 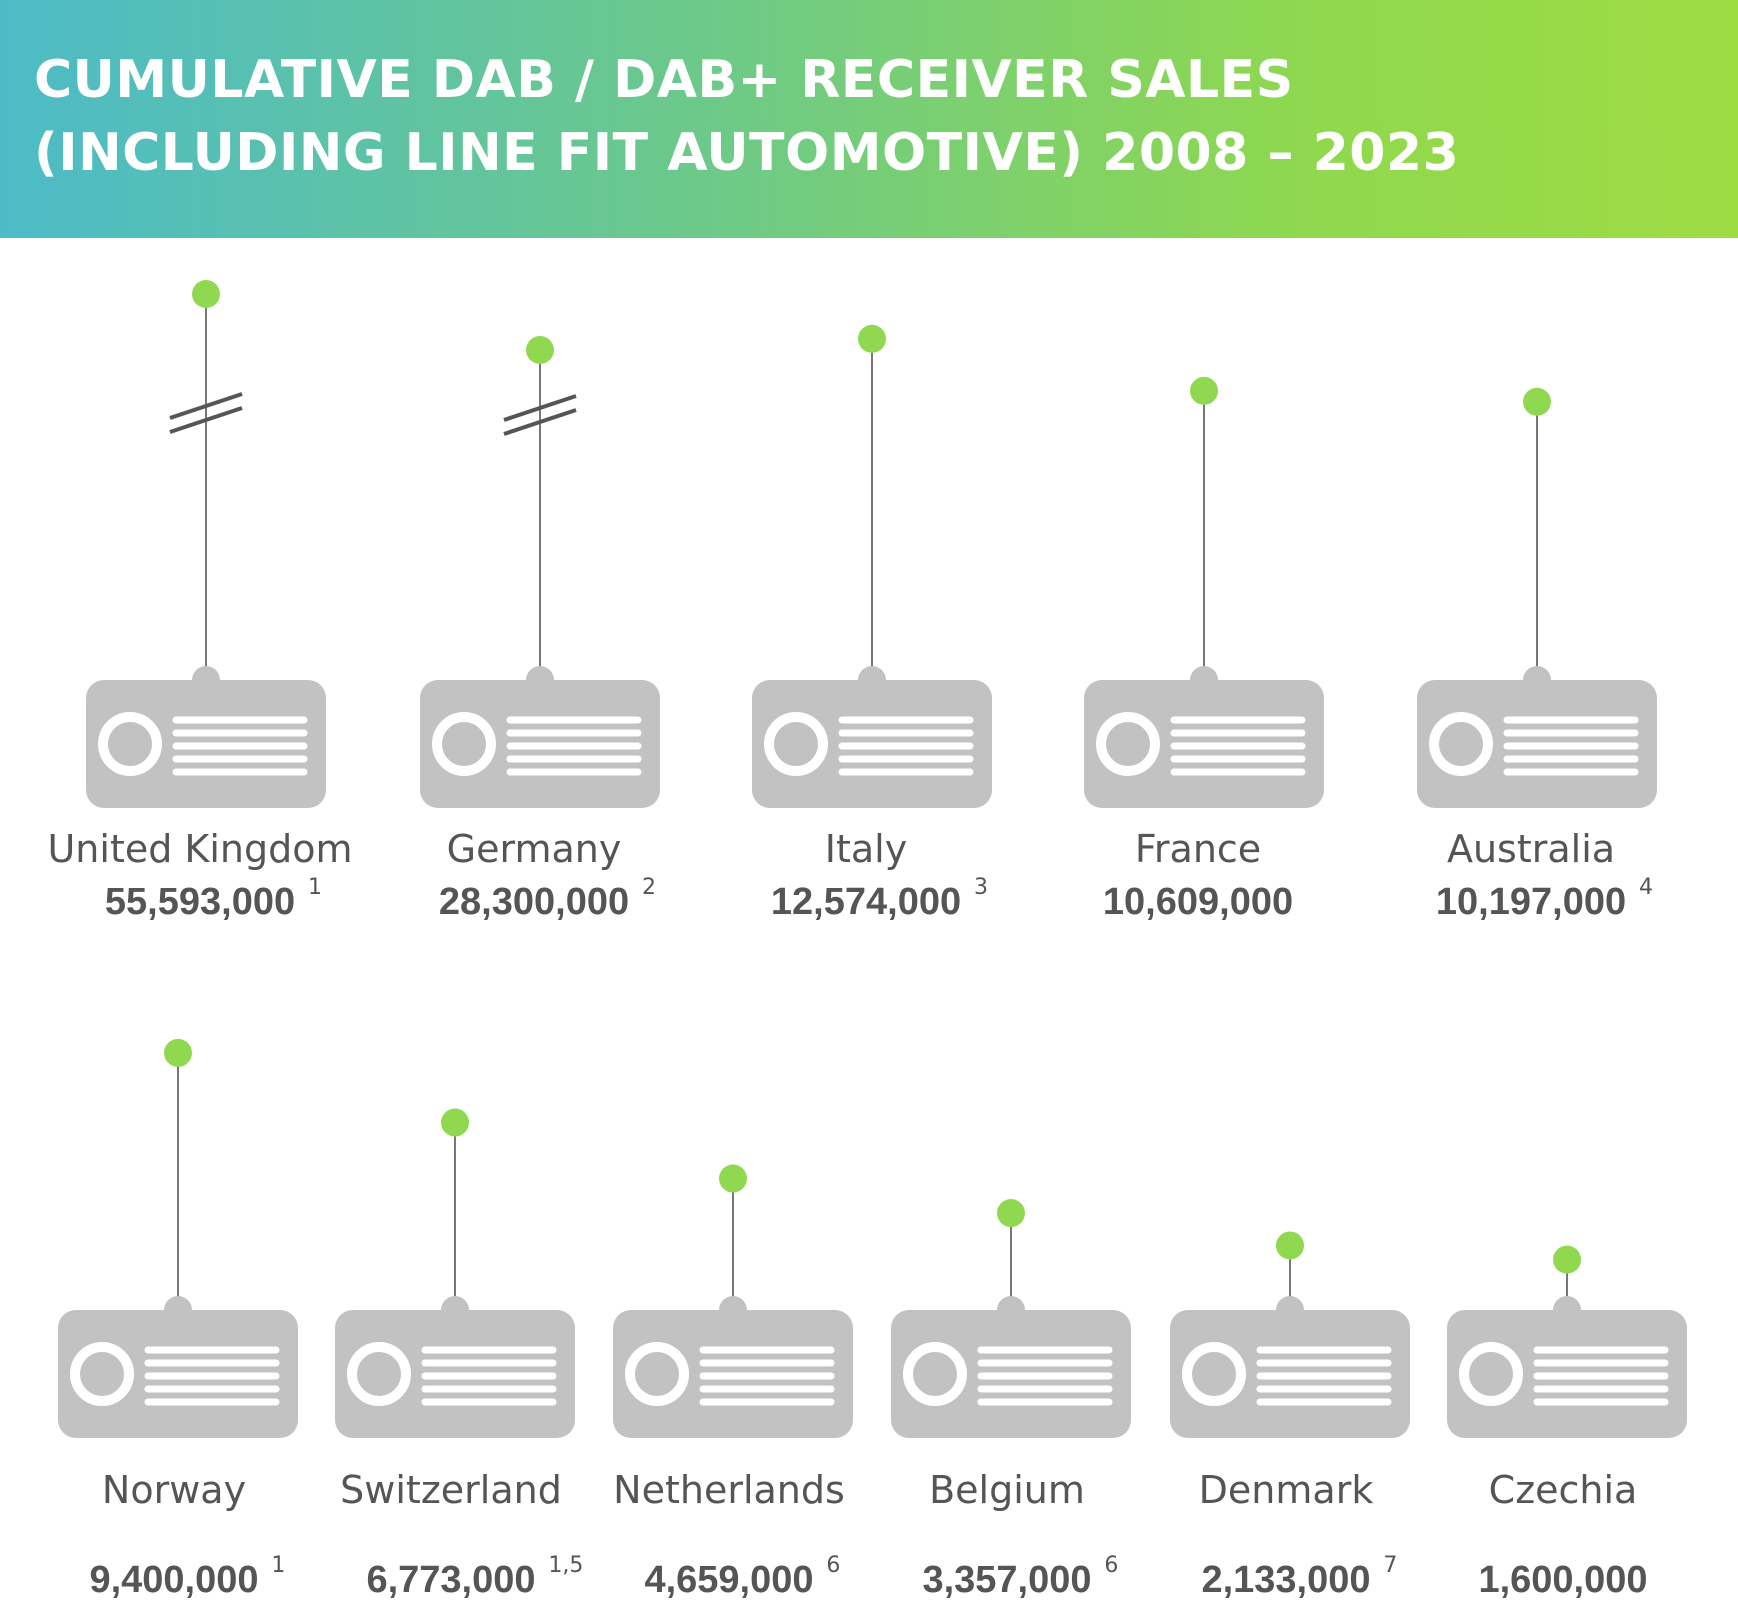 What do you see at coordinates (728, 1580) in the screenshot?
I see `value-label: 4,659,000` at bounding box center [728, 1580].